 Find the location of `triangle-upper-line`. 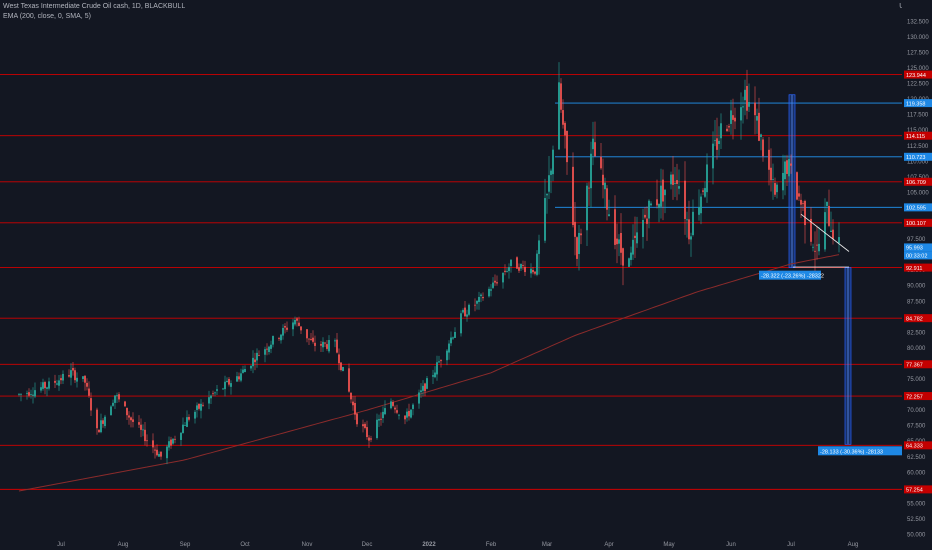

triangle-upper-line is located at coordinates (825, 232).